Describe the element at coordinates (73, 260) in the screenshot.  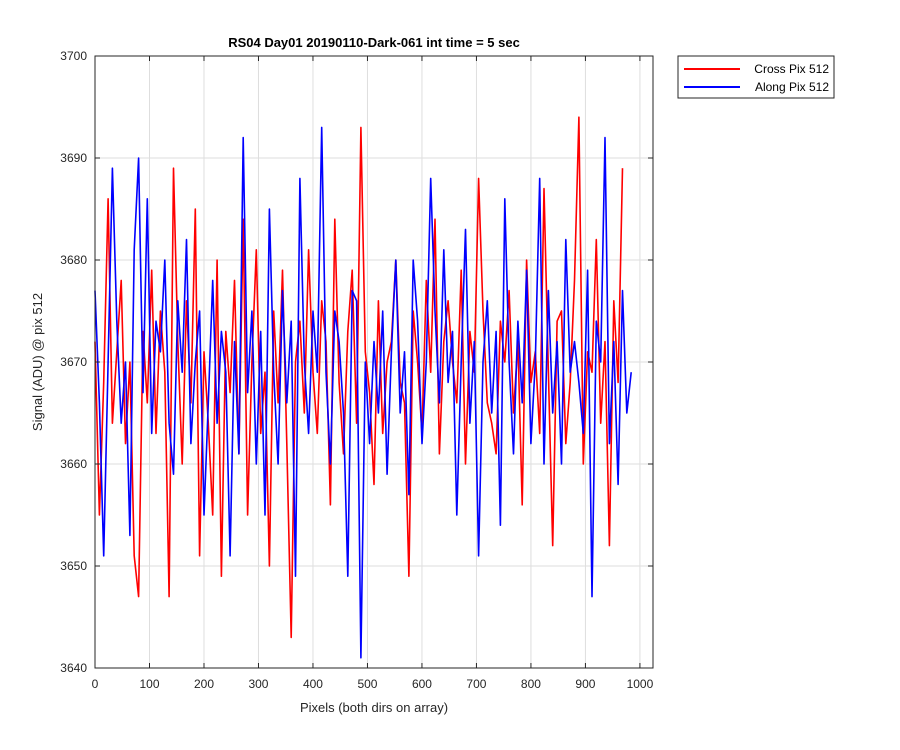
I see `y-tick-label: 3680` at that location.